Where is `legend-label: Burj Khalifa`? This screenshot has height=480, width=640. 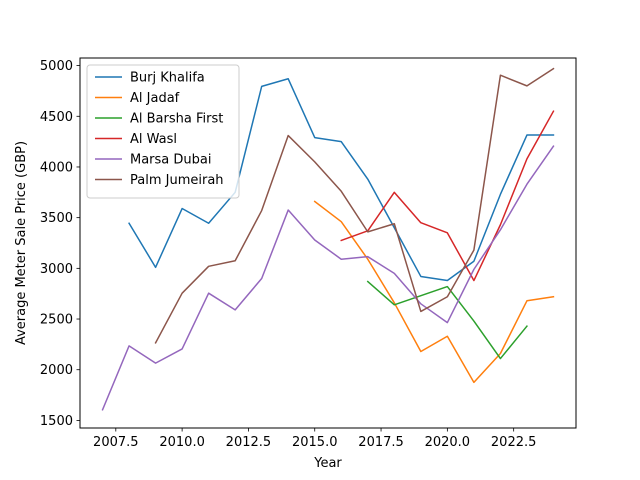 legend-label: Burj Khalifa is located at coordinates (167, 78).